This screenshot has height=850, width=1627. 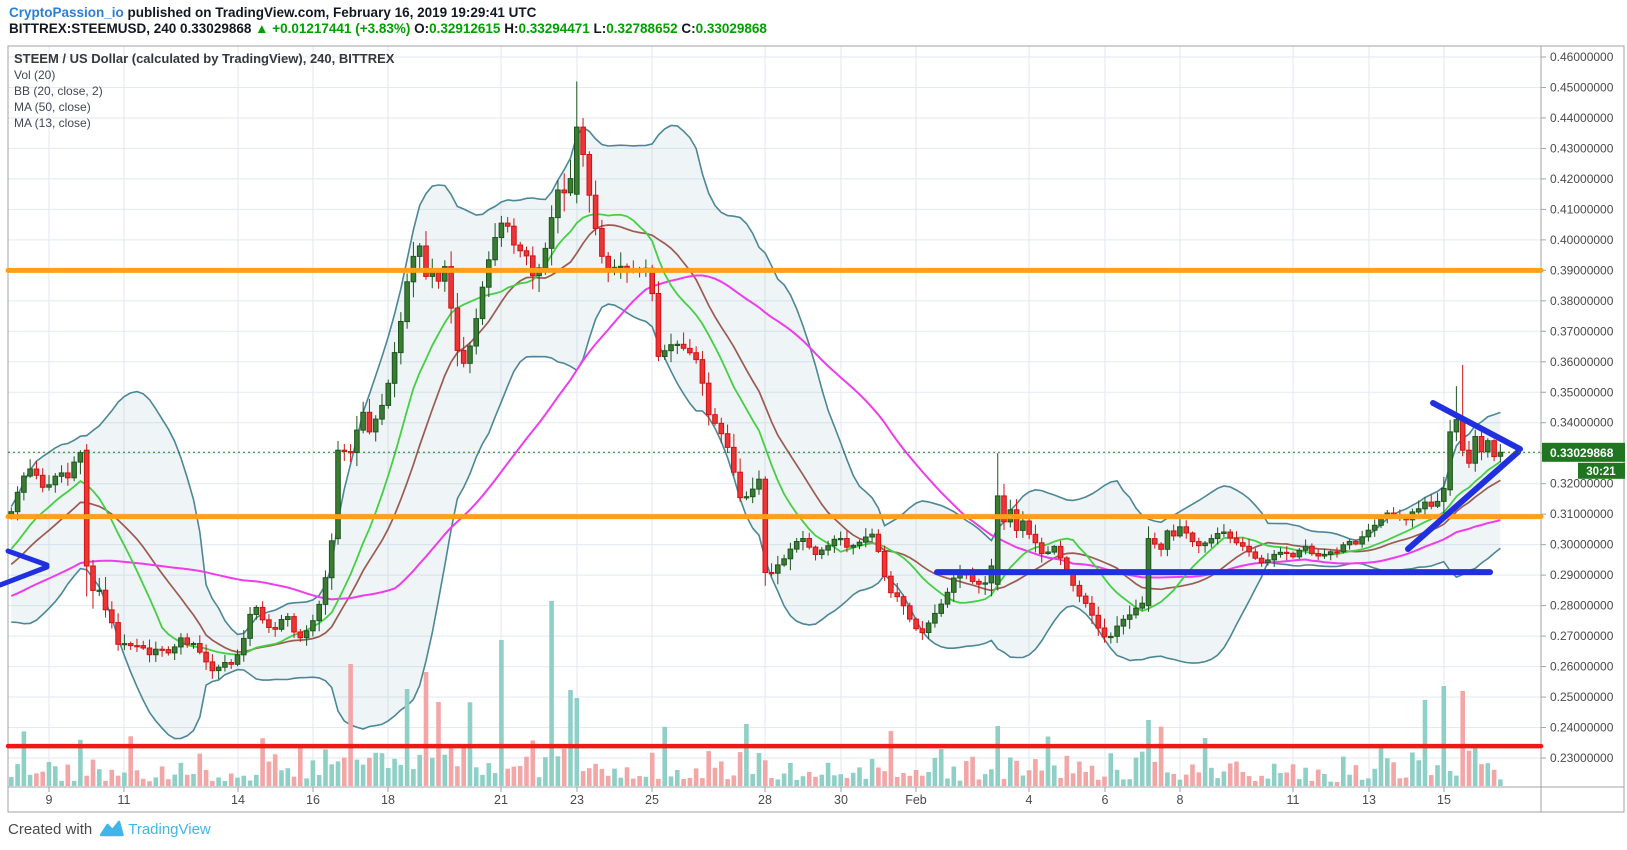 I want to click on price-tick-label: 0.44000000, so click(x=1582, y=118).